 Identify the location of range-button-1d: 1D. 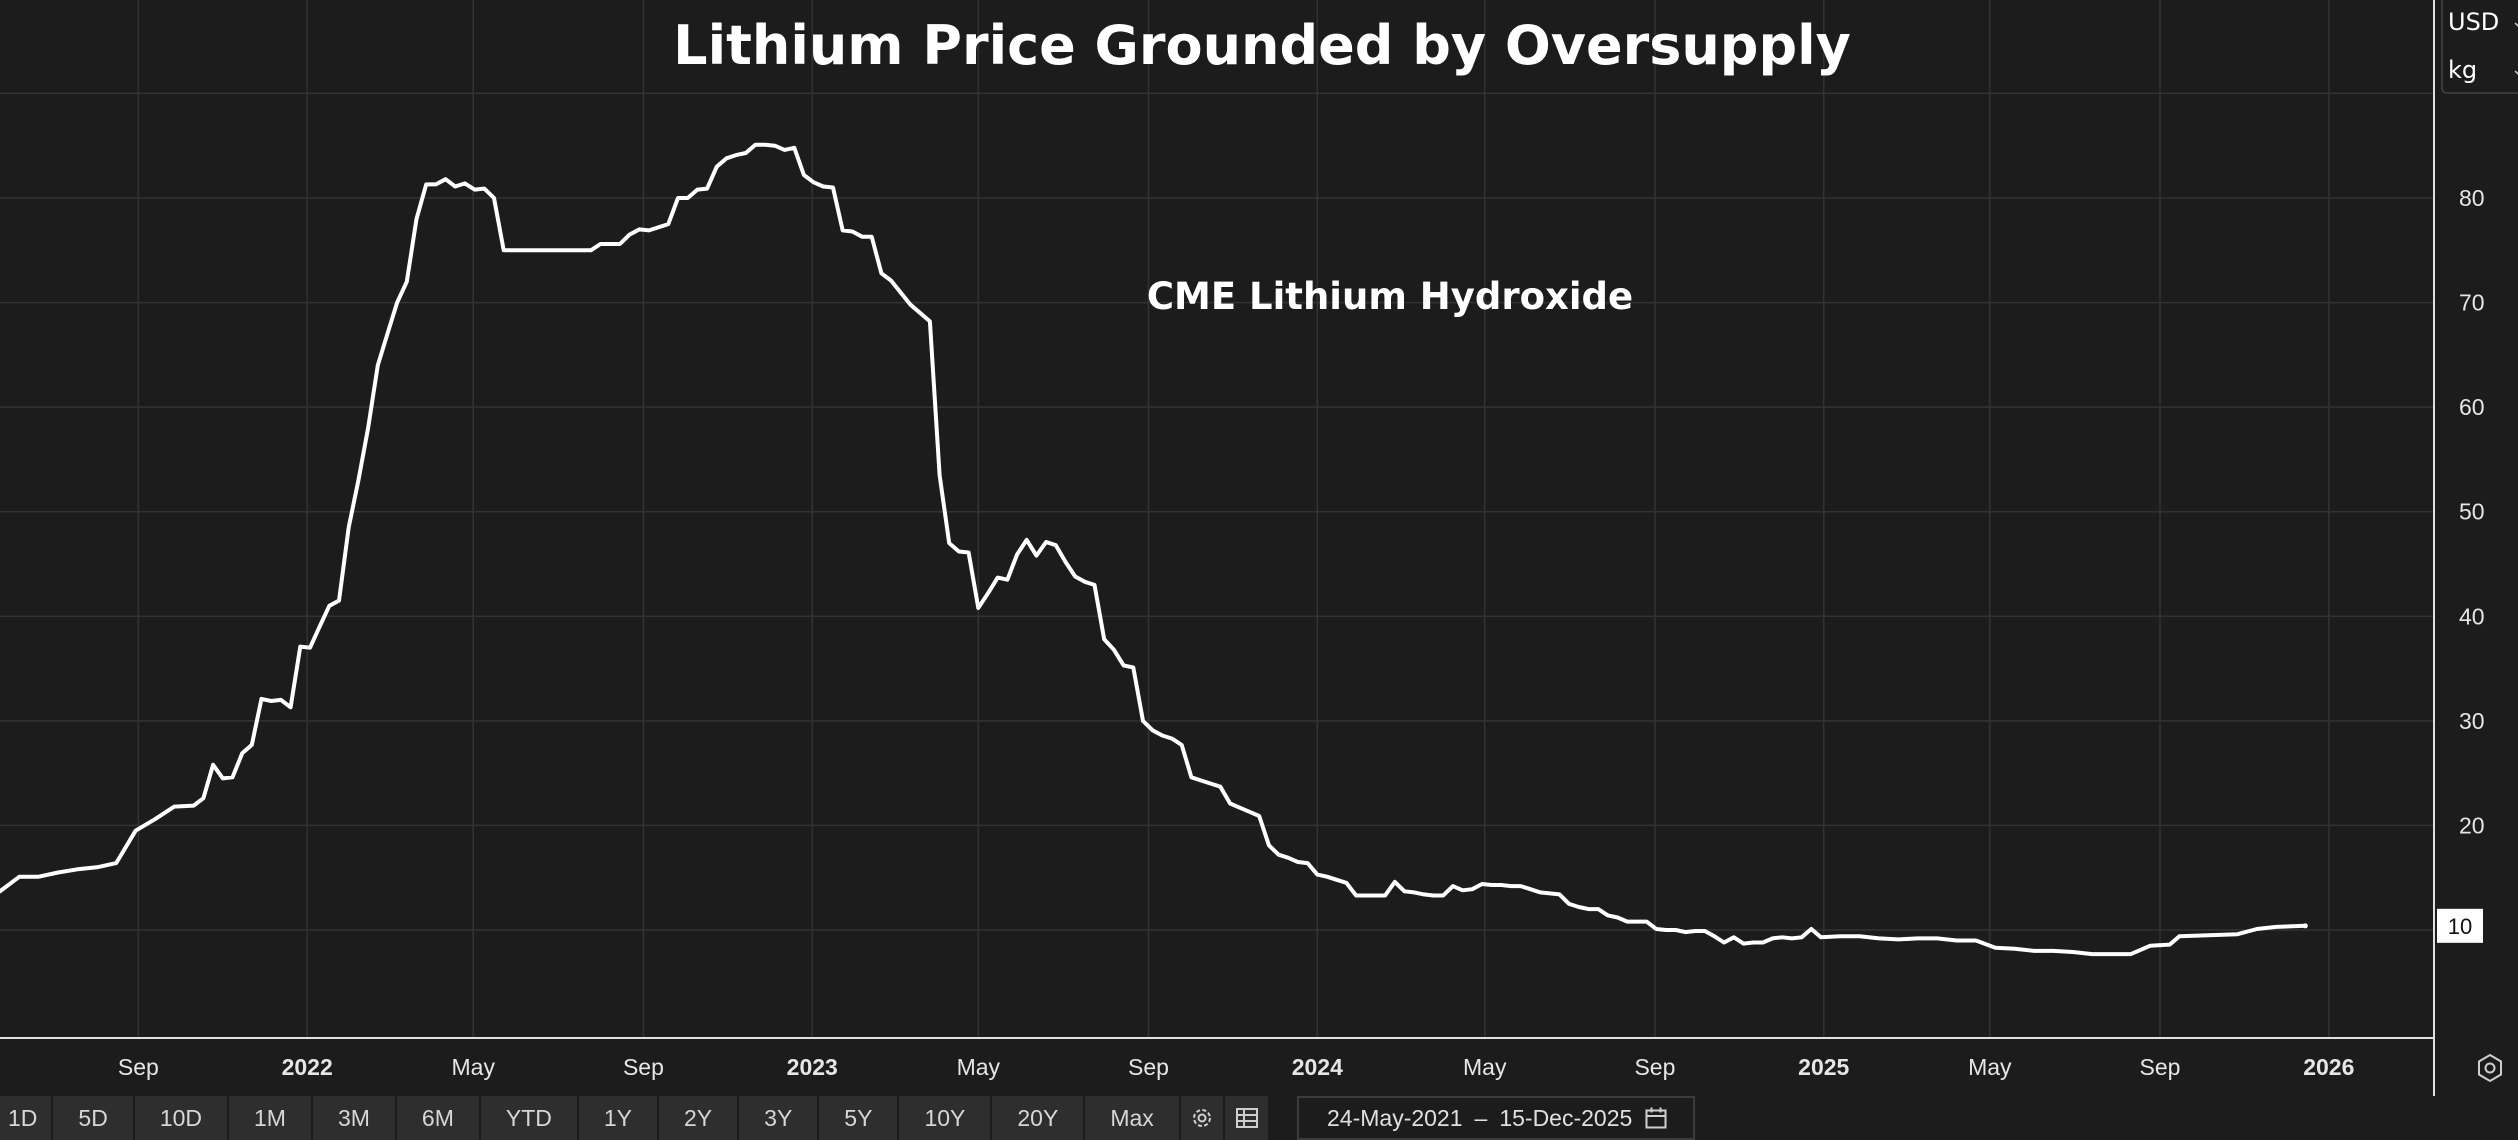
(26, 1118).